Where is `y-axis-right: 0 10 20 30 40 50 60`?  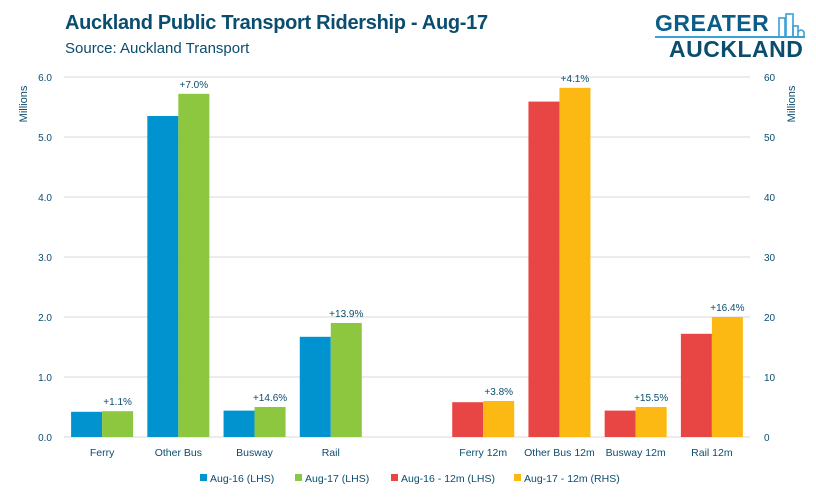 y-axis-right: 0 10 20 30 40 50 60 is located at coordinates (770, 258).